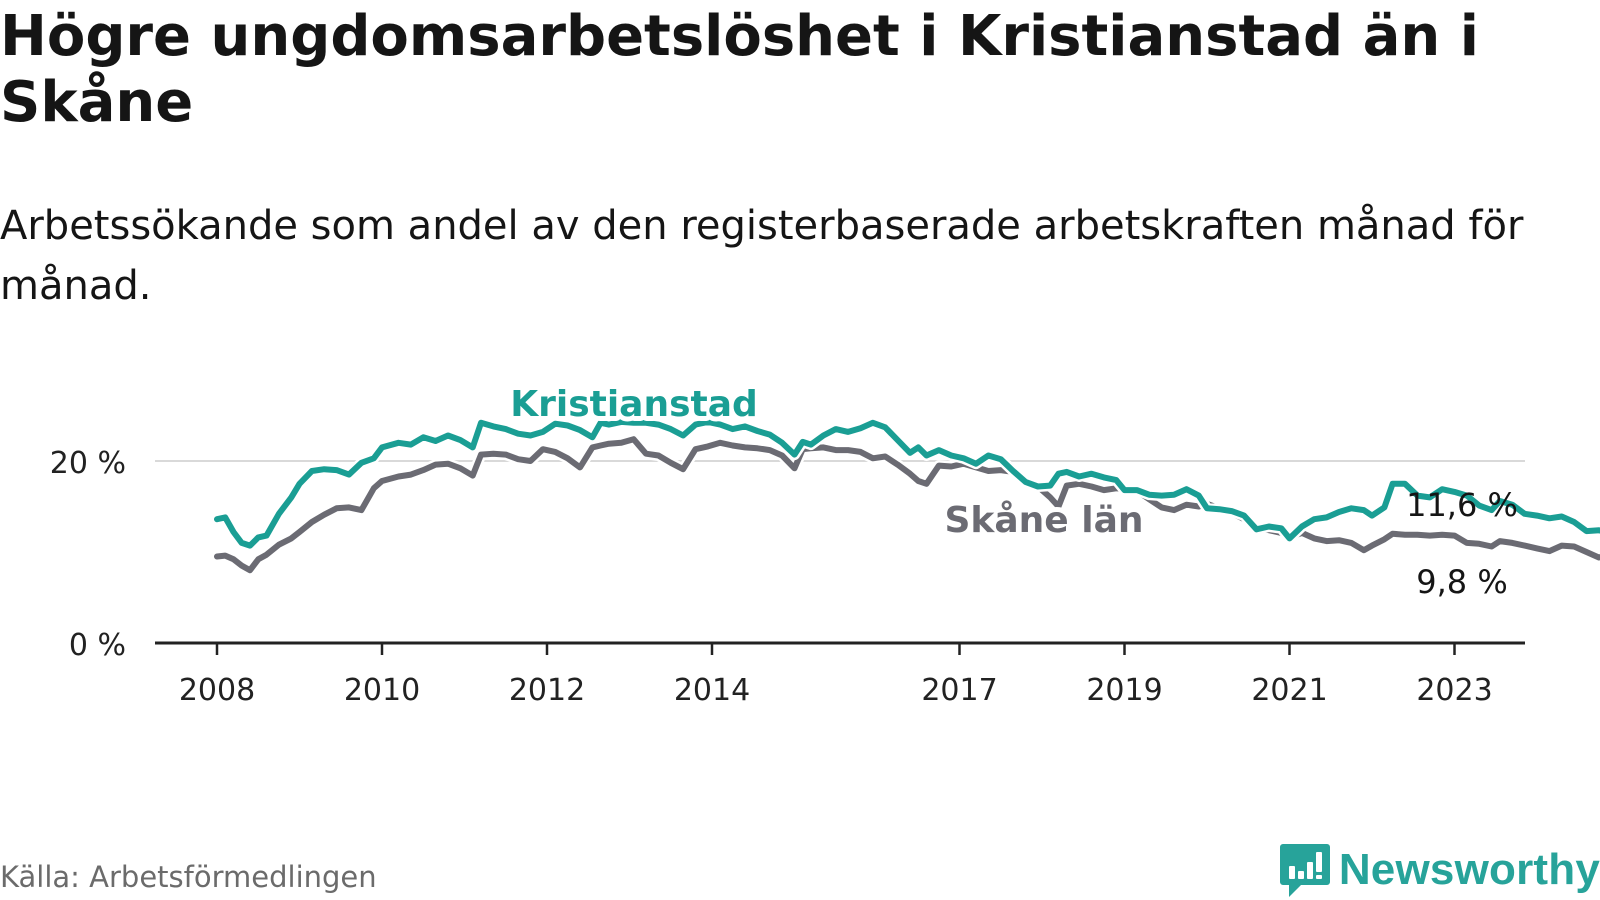 The image size is (1600, 900). What do you see at coordinates (1469, 869) in the screenshot?
I see `brand-name: Newsworthy` at bounding box center [1469, 869].